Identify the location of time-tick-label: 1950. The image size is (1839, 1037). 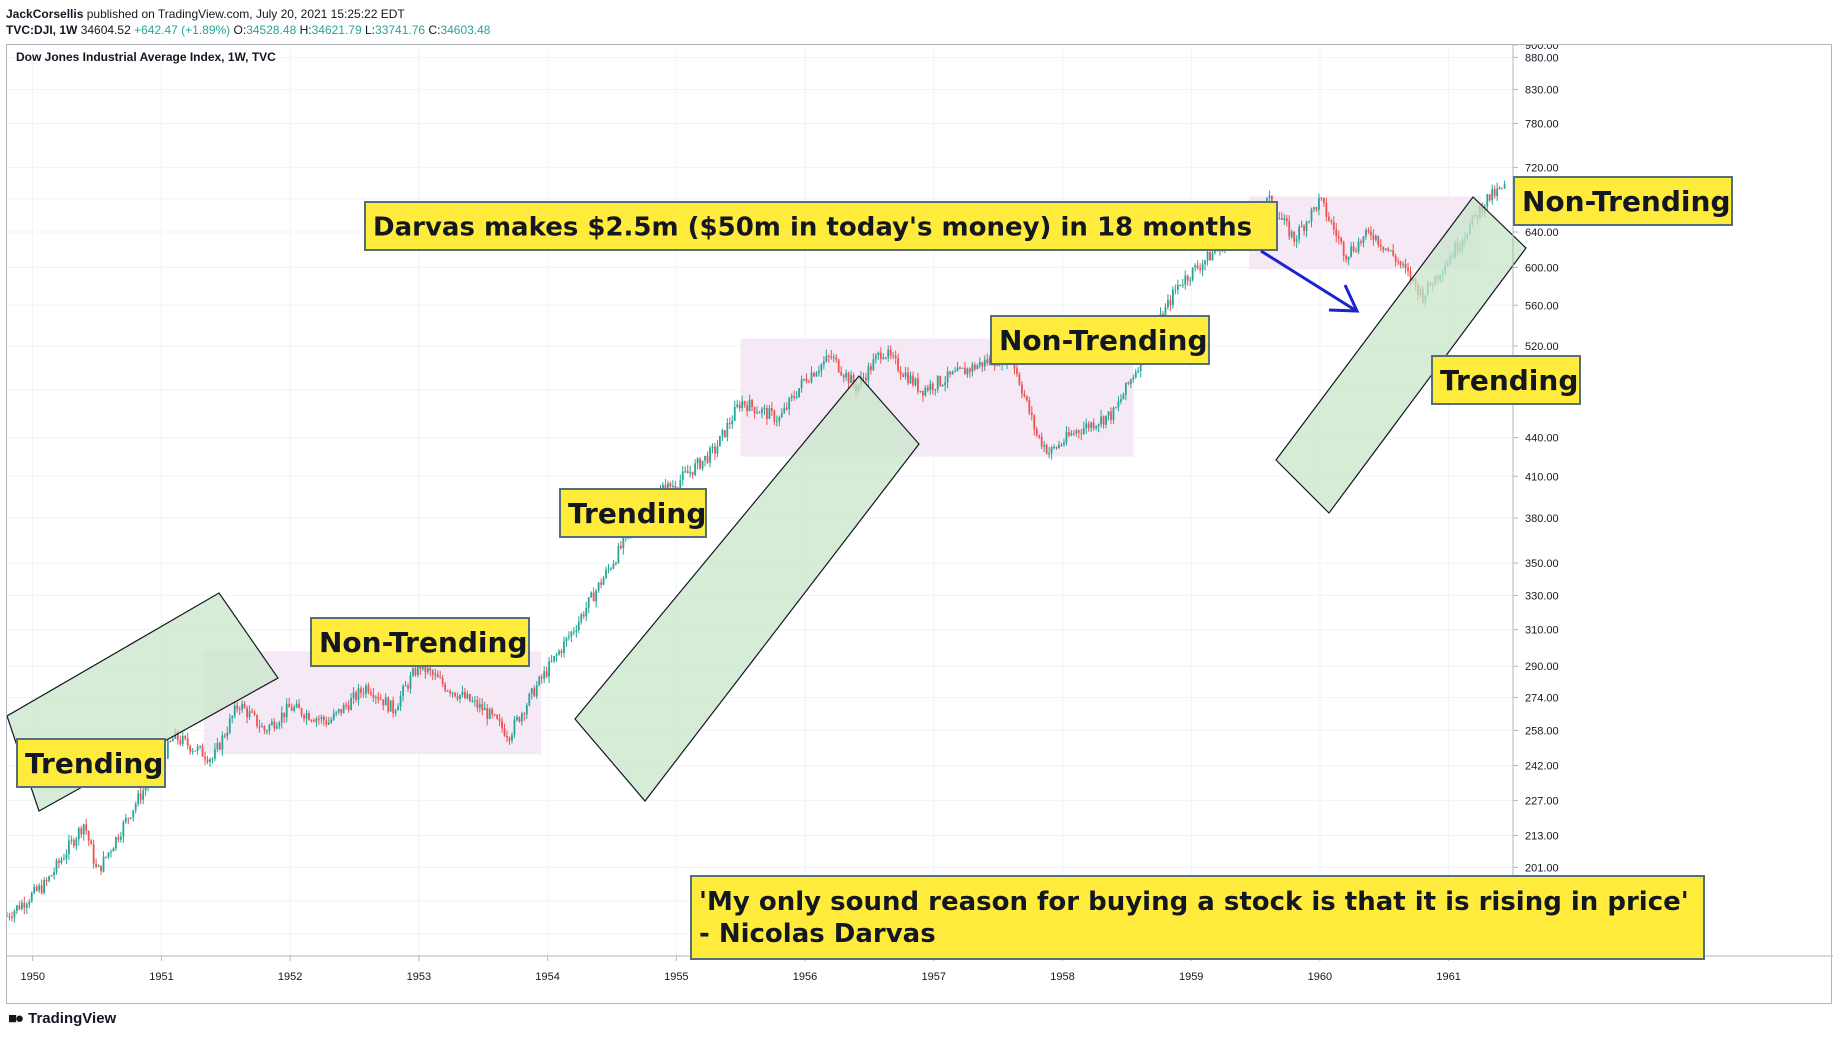
(33, 977).